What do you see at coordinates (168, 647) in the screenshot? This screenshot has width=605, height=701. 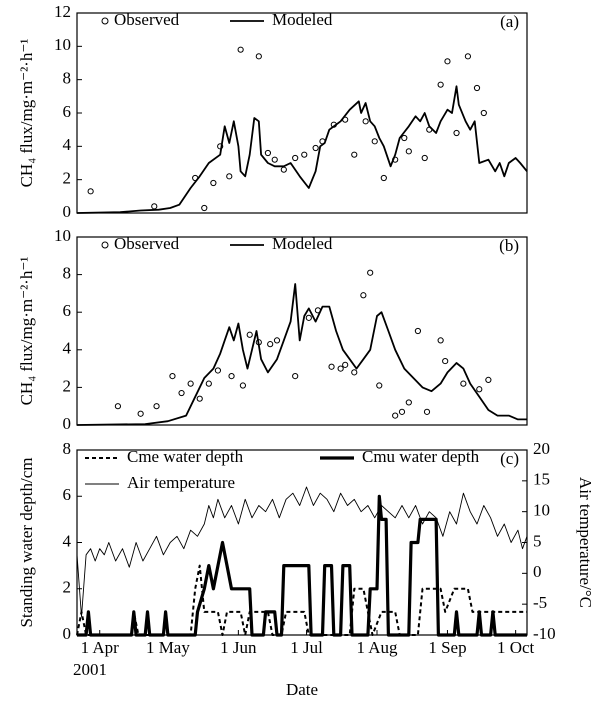 I see `x-tick-label: 1 May` at bounding box center [168, 647].